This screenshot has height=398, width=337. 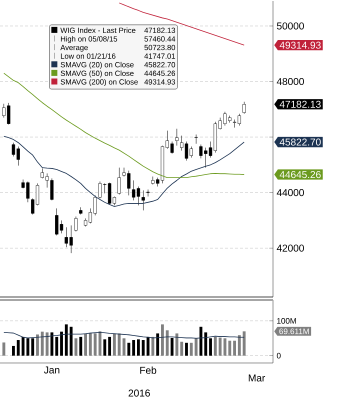 What do you see at coordinates (290, 82) in the screenshot?
I see `y-tick-label: 48000` at bounding box center [290, 82].